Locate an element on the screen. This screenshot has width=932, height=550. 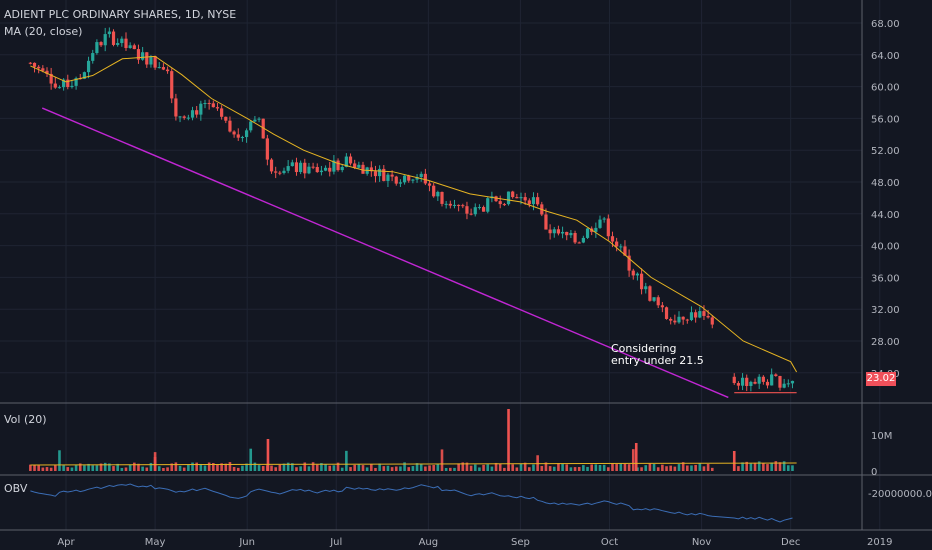
obv-panel-label: OBV is located at coordinates (16, 488).